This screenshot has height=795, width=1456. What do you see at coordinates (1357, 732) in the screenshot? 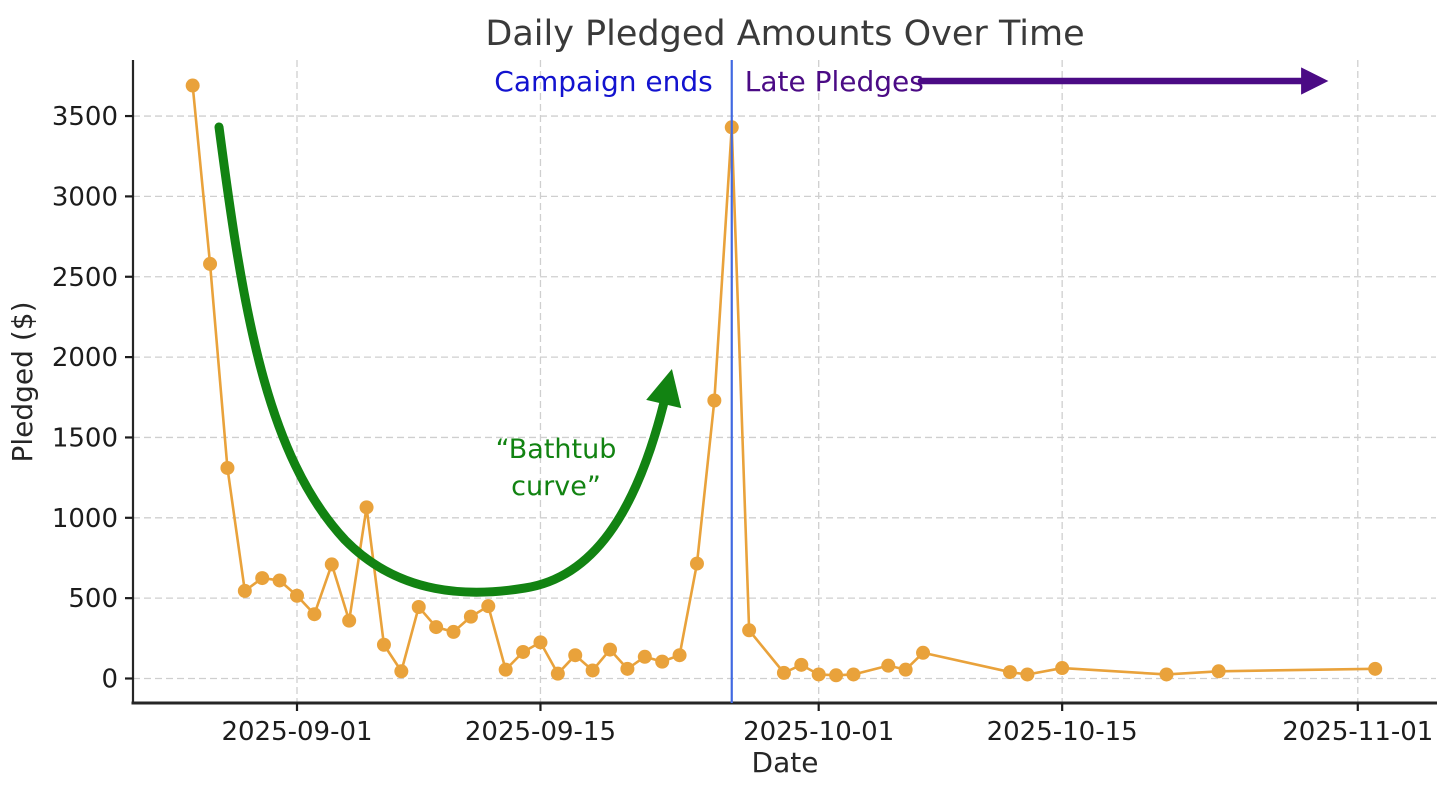
I see `x-tick-label: 2025-11-01` at bounding box center [1357, 732].